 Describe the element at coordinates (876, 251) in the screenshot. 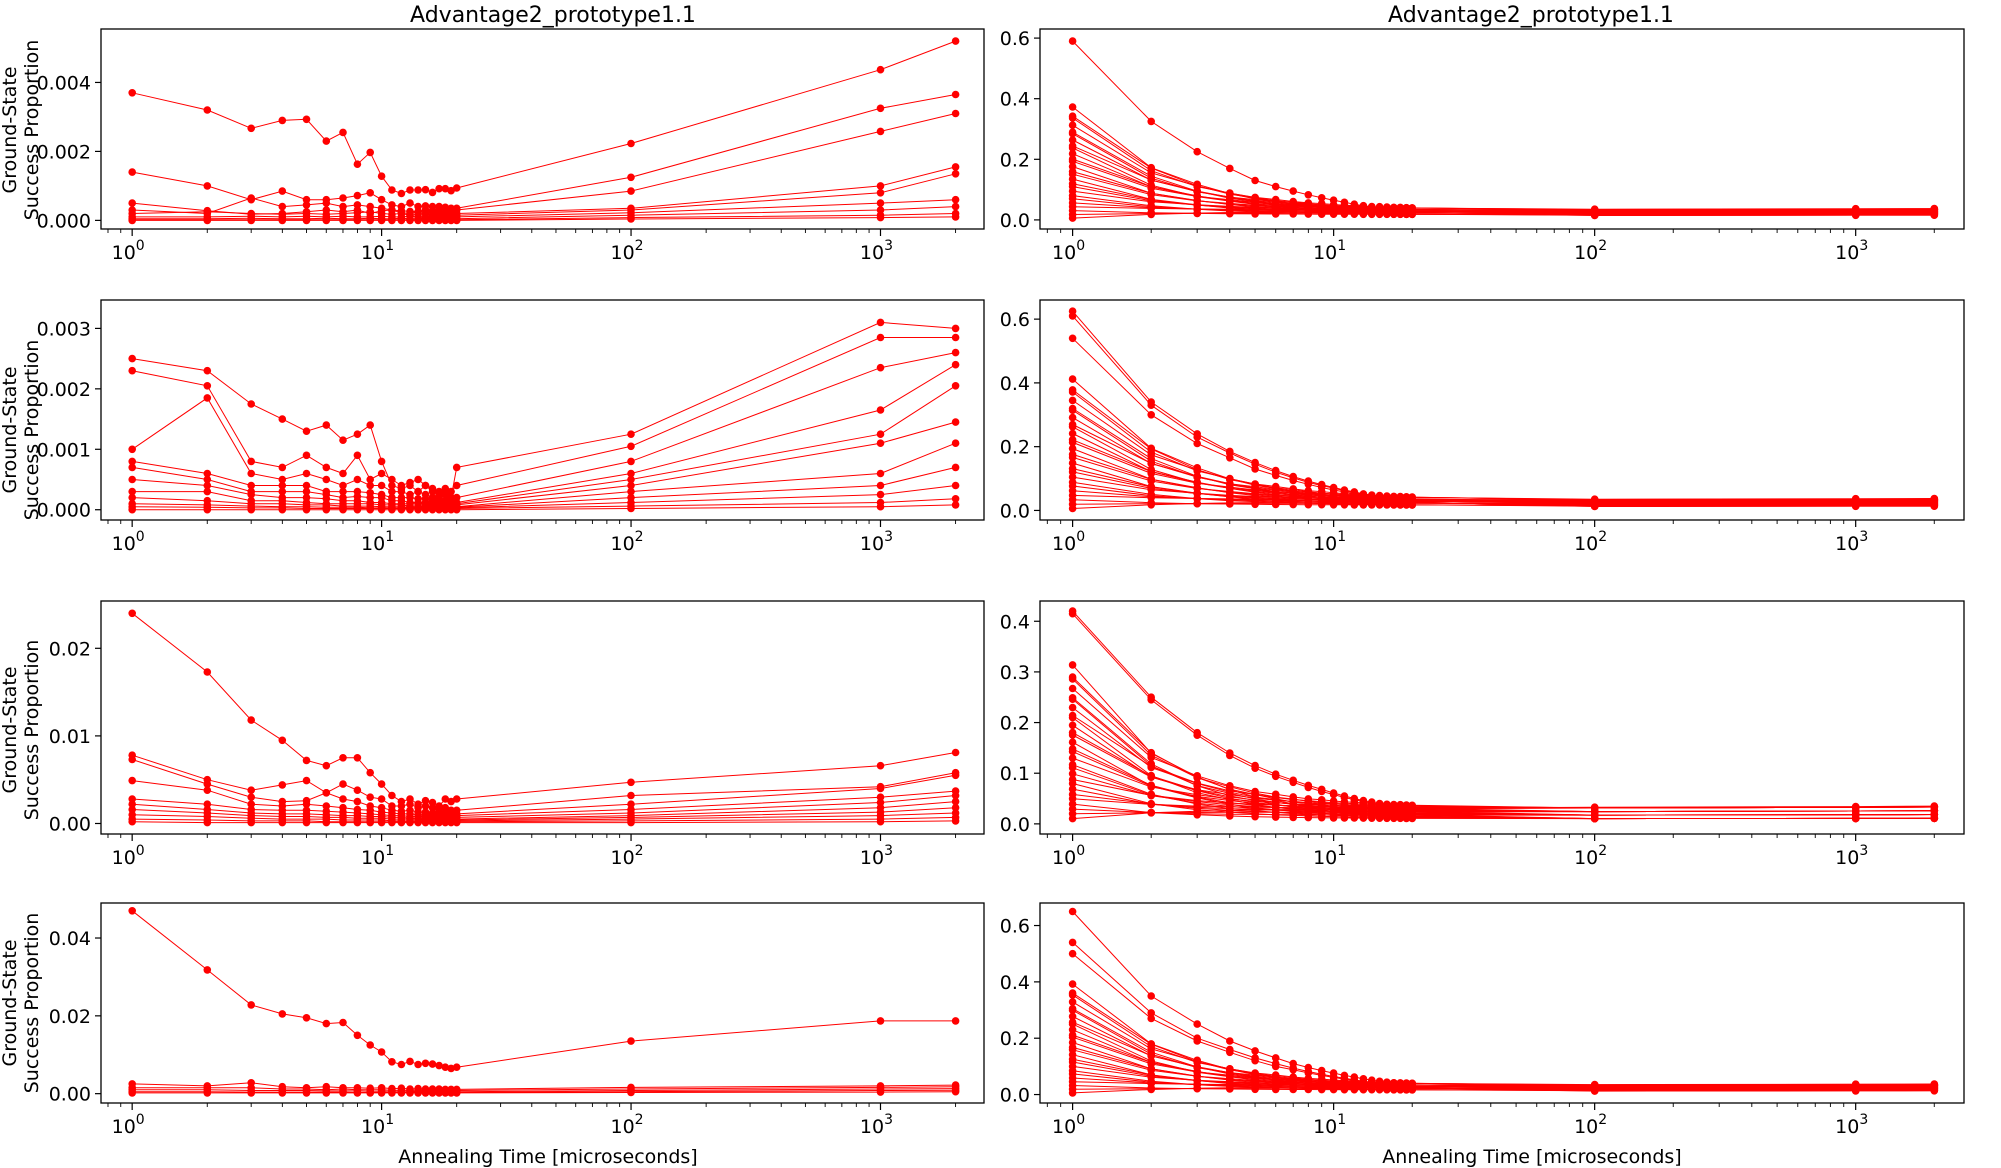

I see `x-tick-label: 10³` at that location.